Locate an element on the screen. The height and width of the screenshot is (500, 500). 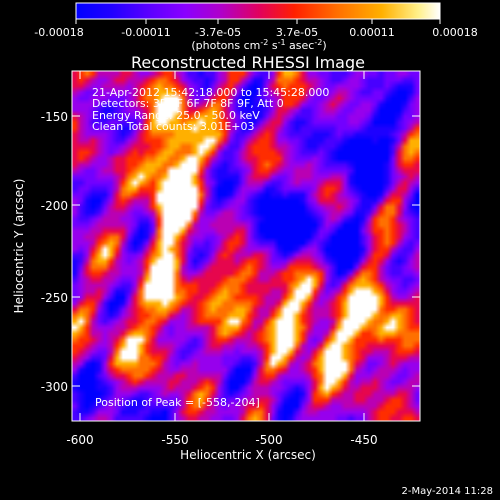
y-tick-label: -300 is located at coordinates (54, 387).